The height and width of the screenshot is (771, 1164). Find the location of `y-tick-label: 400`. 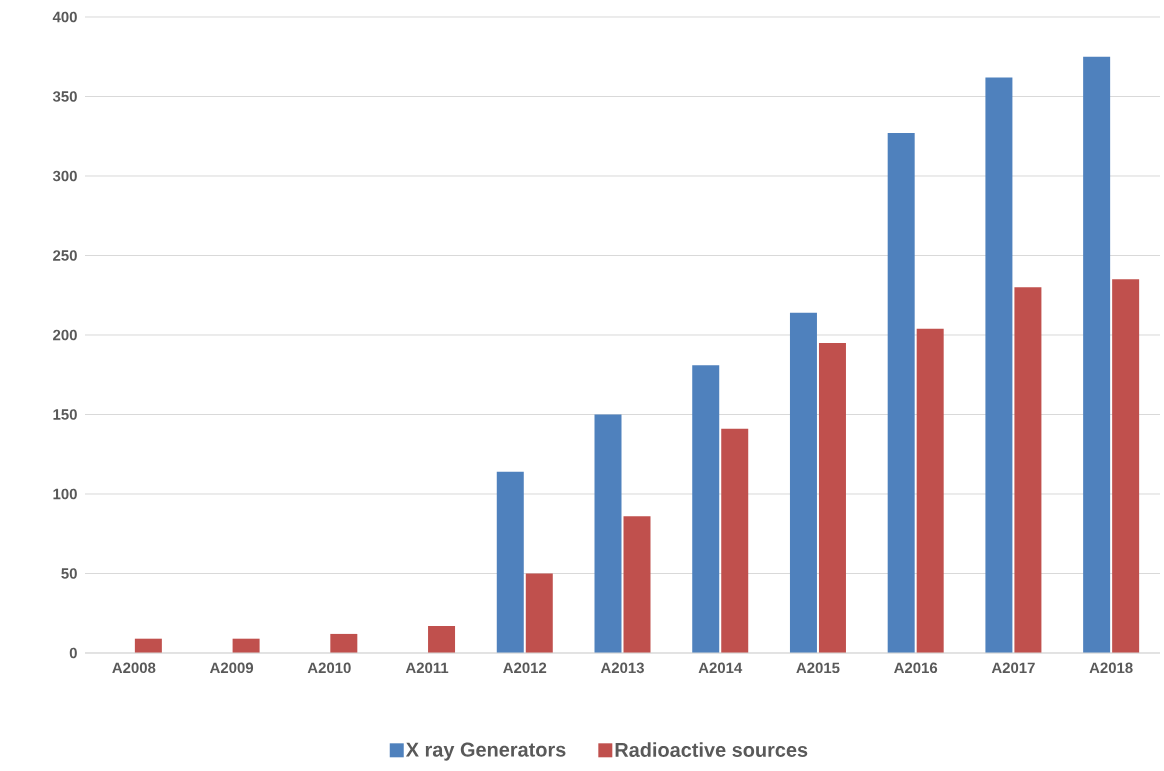

y-tick-label: 400 is located at coordinates (64, 17).